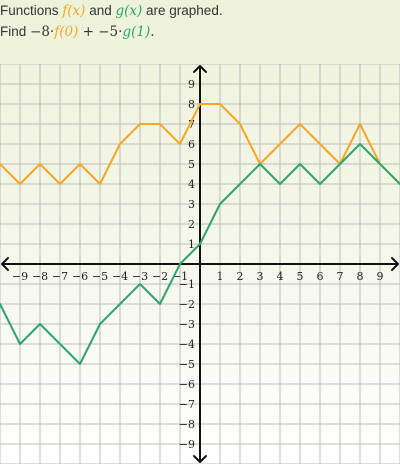 Image resolution: width=400 pixels, height=464 pixels. What do you see at coordinates (182, 10) in the screenshot?
I see `prompt-text: are graphed.` at bounding box center [182, 10].